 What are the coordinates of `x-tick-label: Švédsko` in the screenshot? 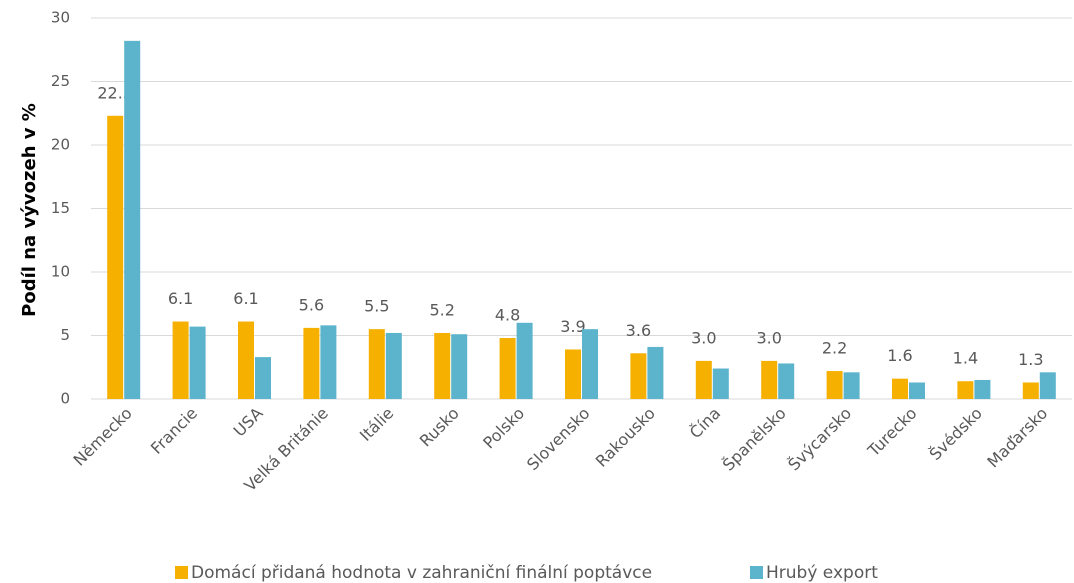 It's located at (955, 434).